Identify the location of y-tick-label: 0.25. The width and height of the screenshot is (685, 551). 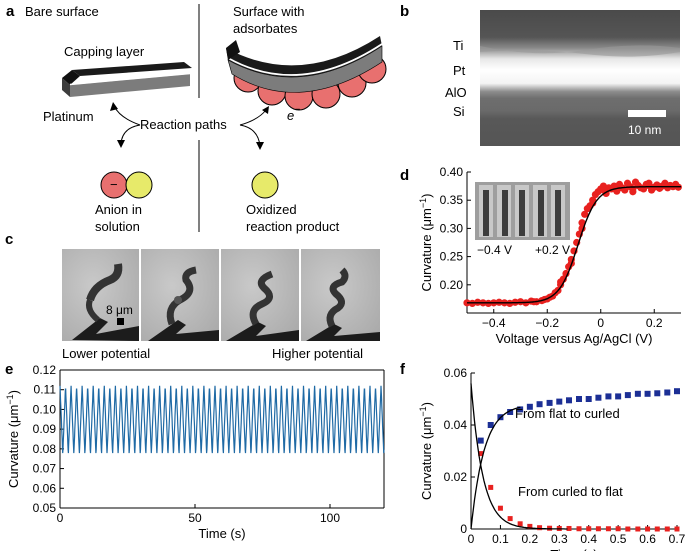
(452, 257).